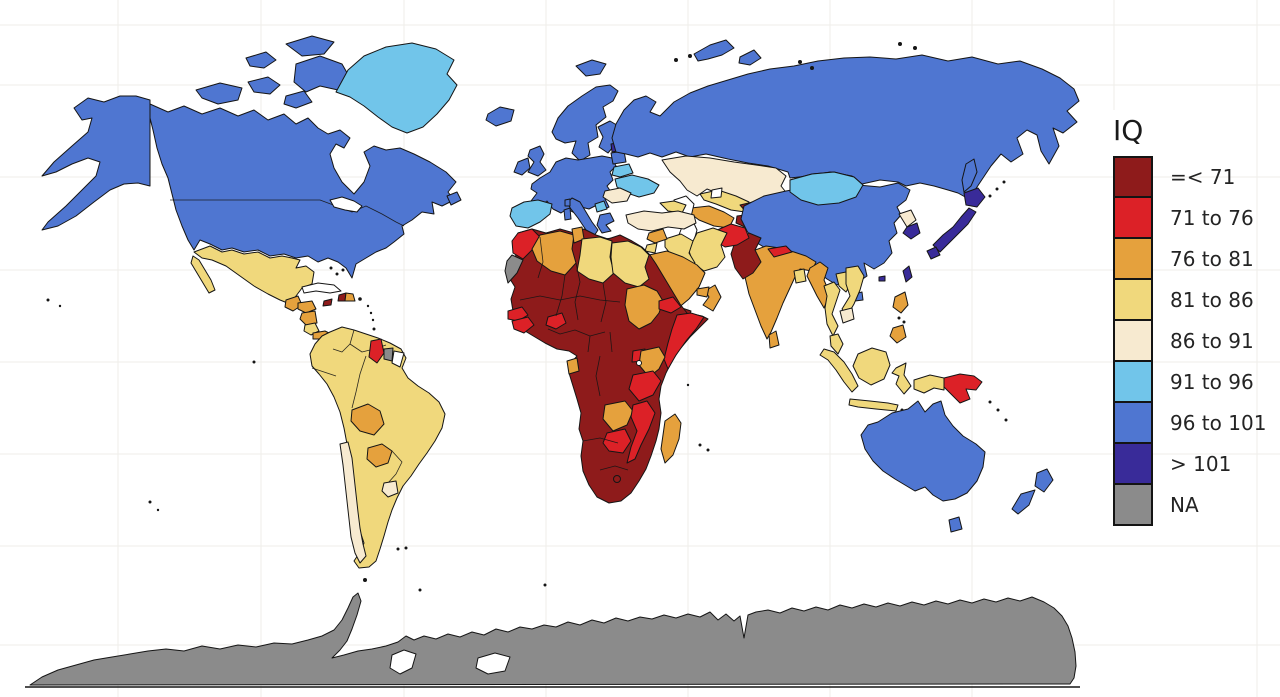 The width and height of the screenshot is (1280, 697). I want to click on country-tanzania, so click(645, 386).